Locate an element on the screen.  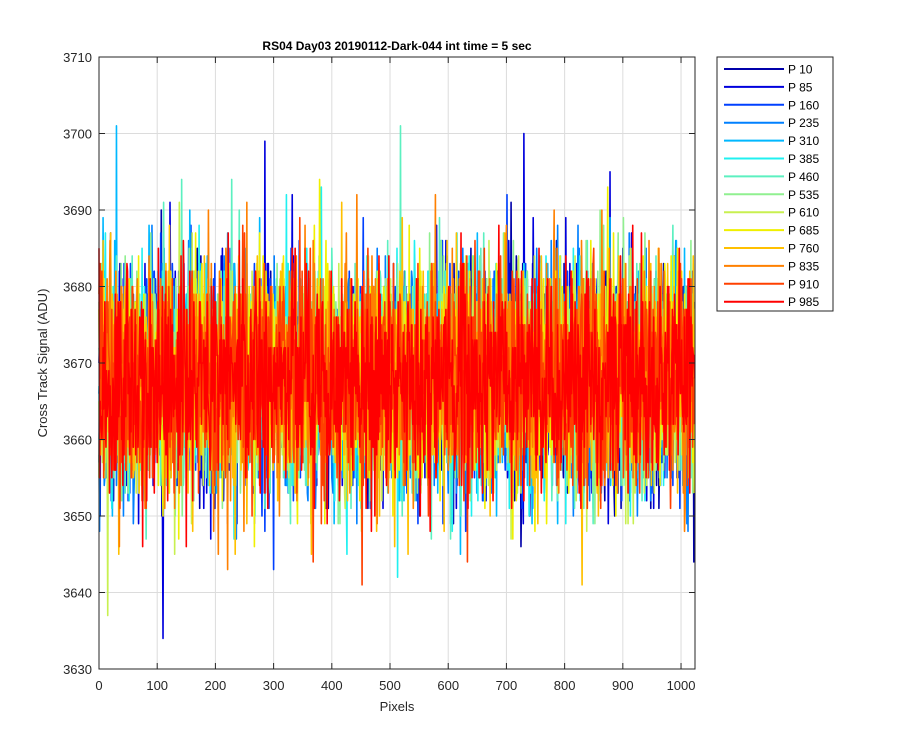
legend-entry: P 460 is located at coordinates (803, 177).